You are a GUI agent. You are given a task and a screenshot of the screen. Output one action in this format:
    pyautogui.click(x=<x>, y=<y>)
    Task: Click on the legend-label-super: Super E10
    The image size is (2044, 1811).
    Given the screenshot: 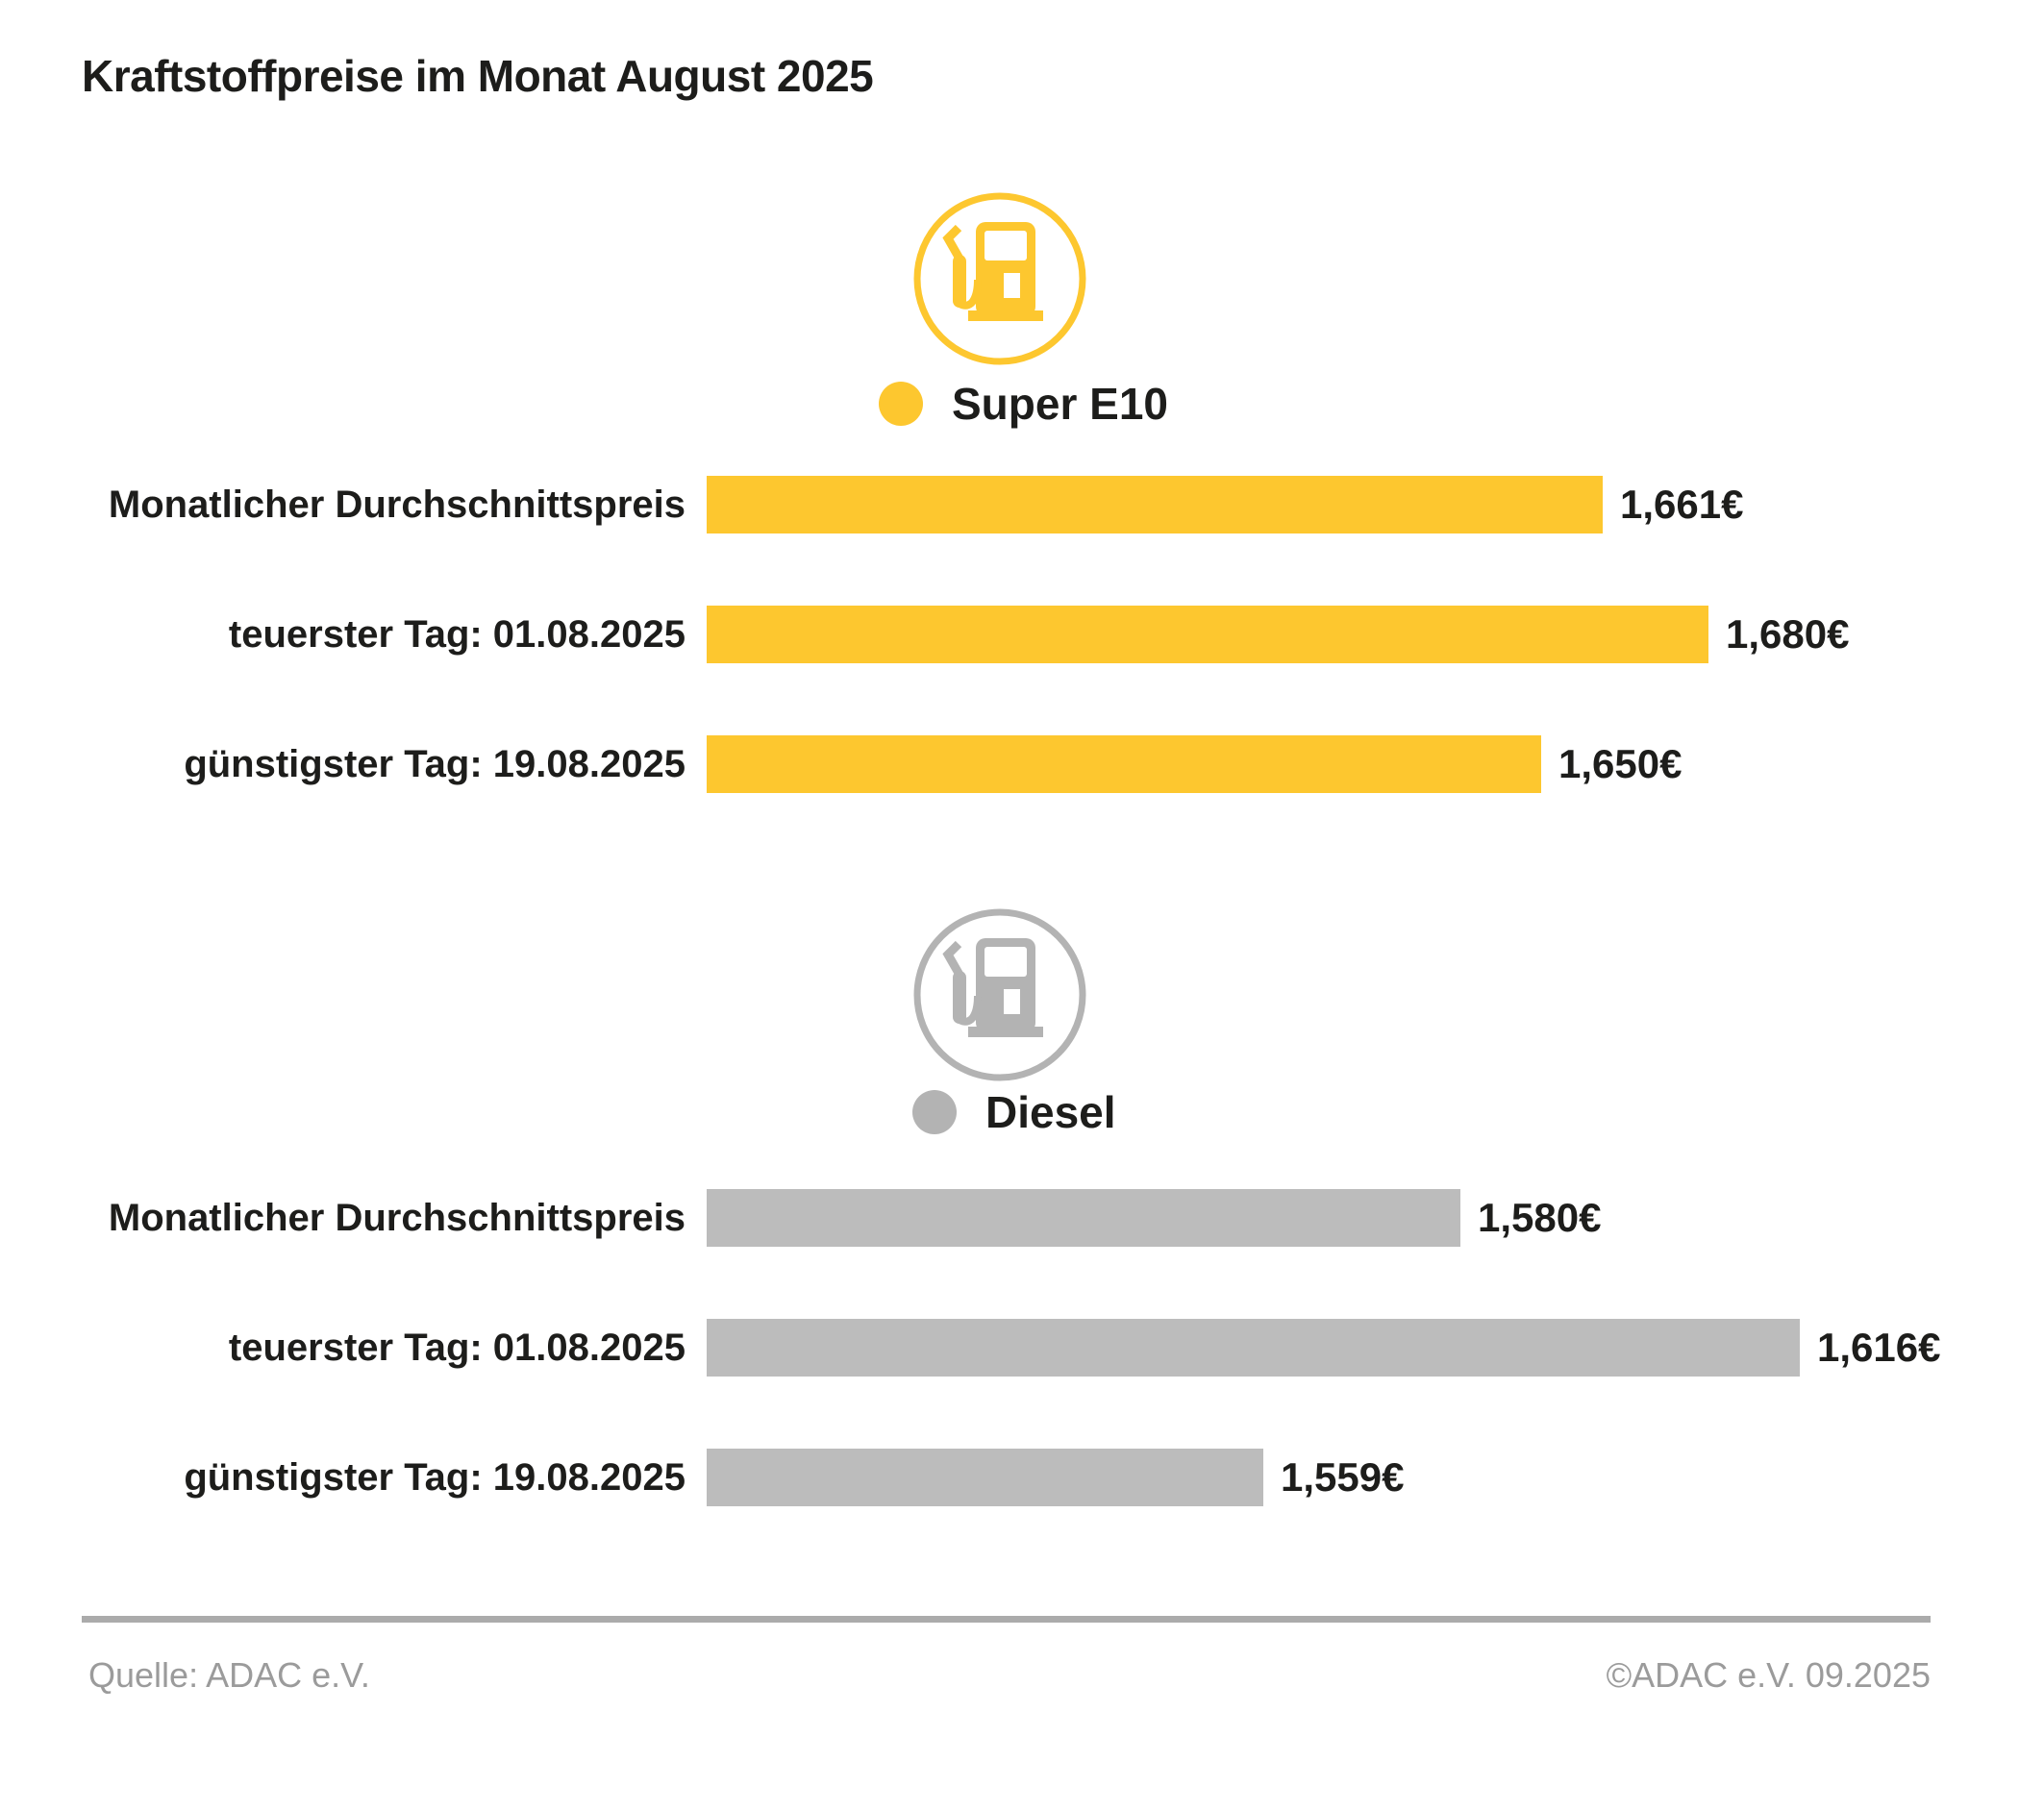 What is the action you would take?
    pyautogui.click(x=1060, y=404)
    